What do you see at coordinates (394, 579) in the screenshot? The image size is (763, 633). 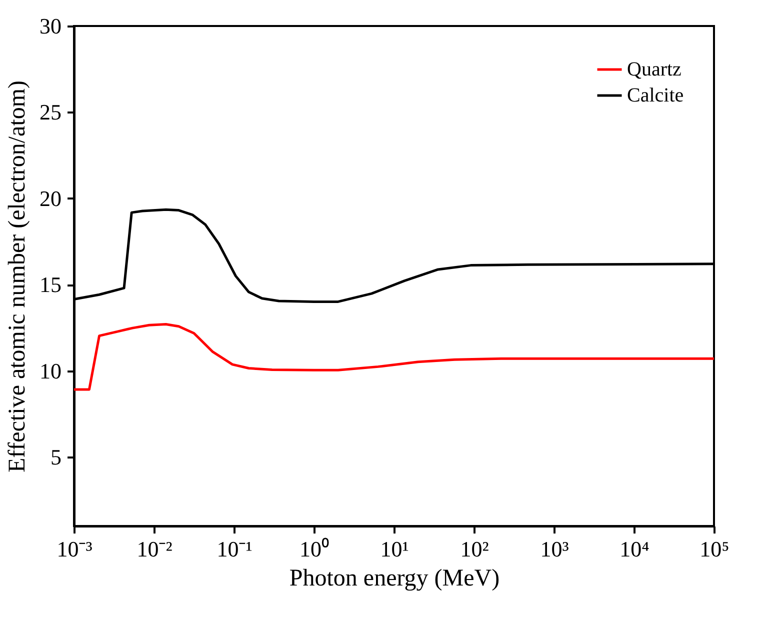 I see `x-axis-title: Photon energy (MeV)` at bounding box center [394, 579].